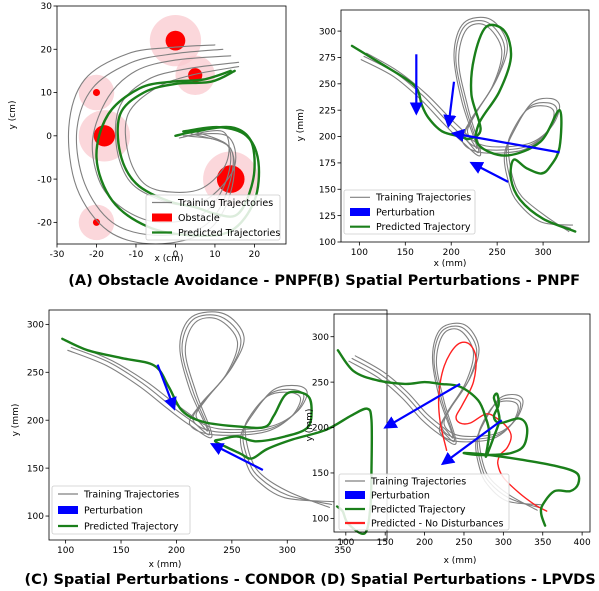 Image resolution: width=599 pixels, height=591 pixels. What do you see at coordinates (165, 565) in the screenshot?
I see `xlabel-c: x (mm)` at bounding box center [165, 565].